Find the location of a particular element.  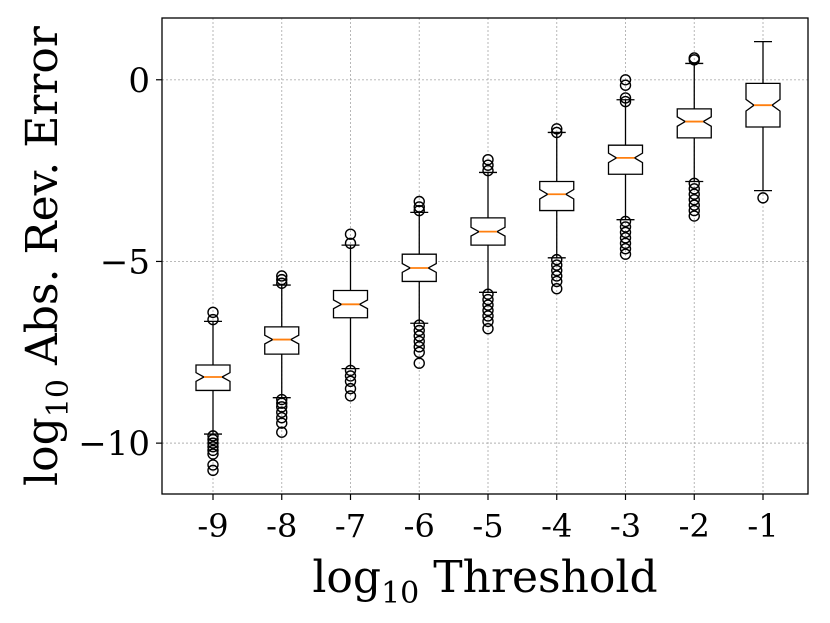

y-axis-title-log: log is located at coordinates (42, 451).